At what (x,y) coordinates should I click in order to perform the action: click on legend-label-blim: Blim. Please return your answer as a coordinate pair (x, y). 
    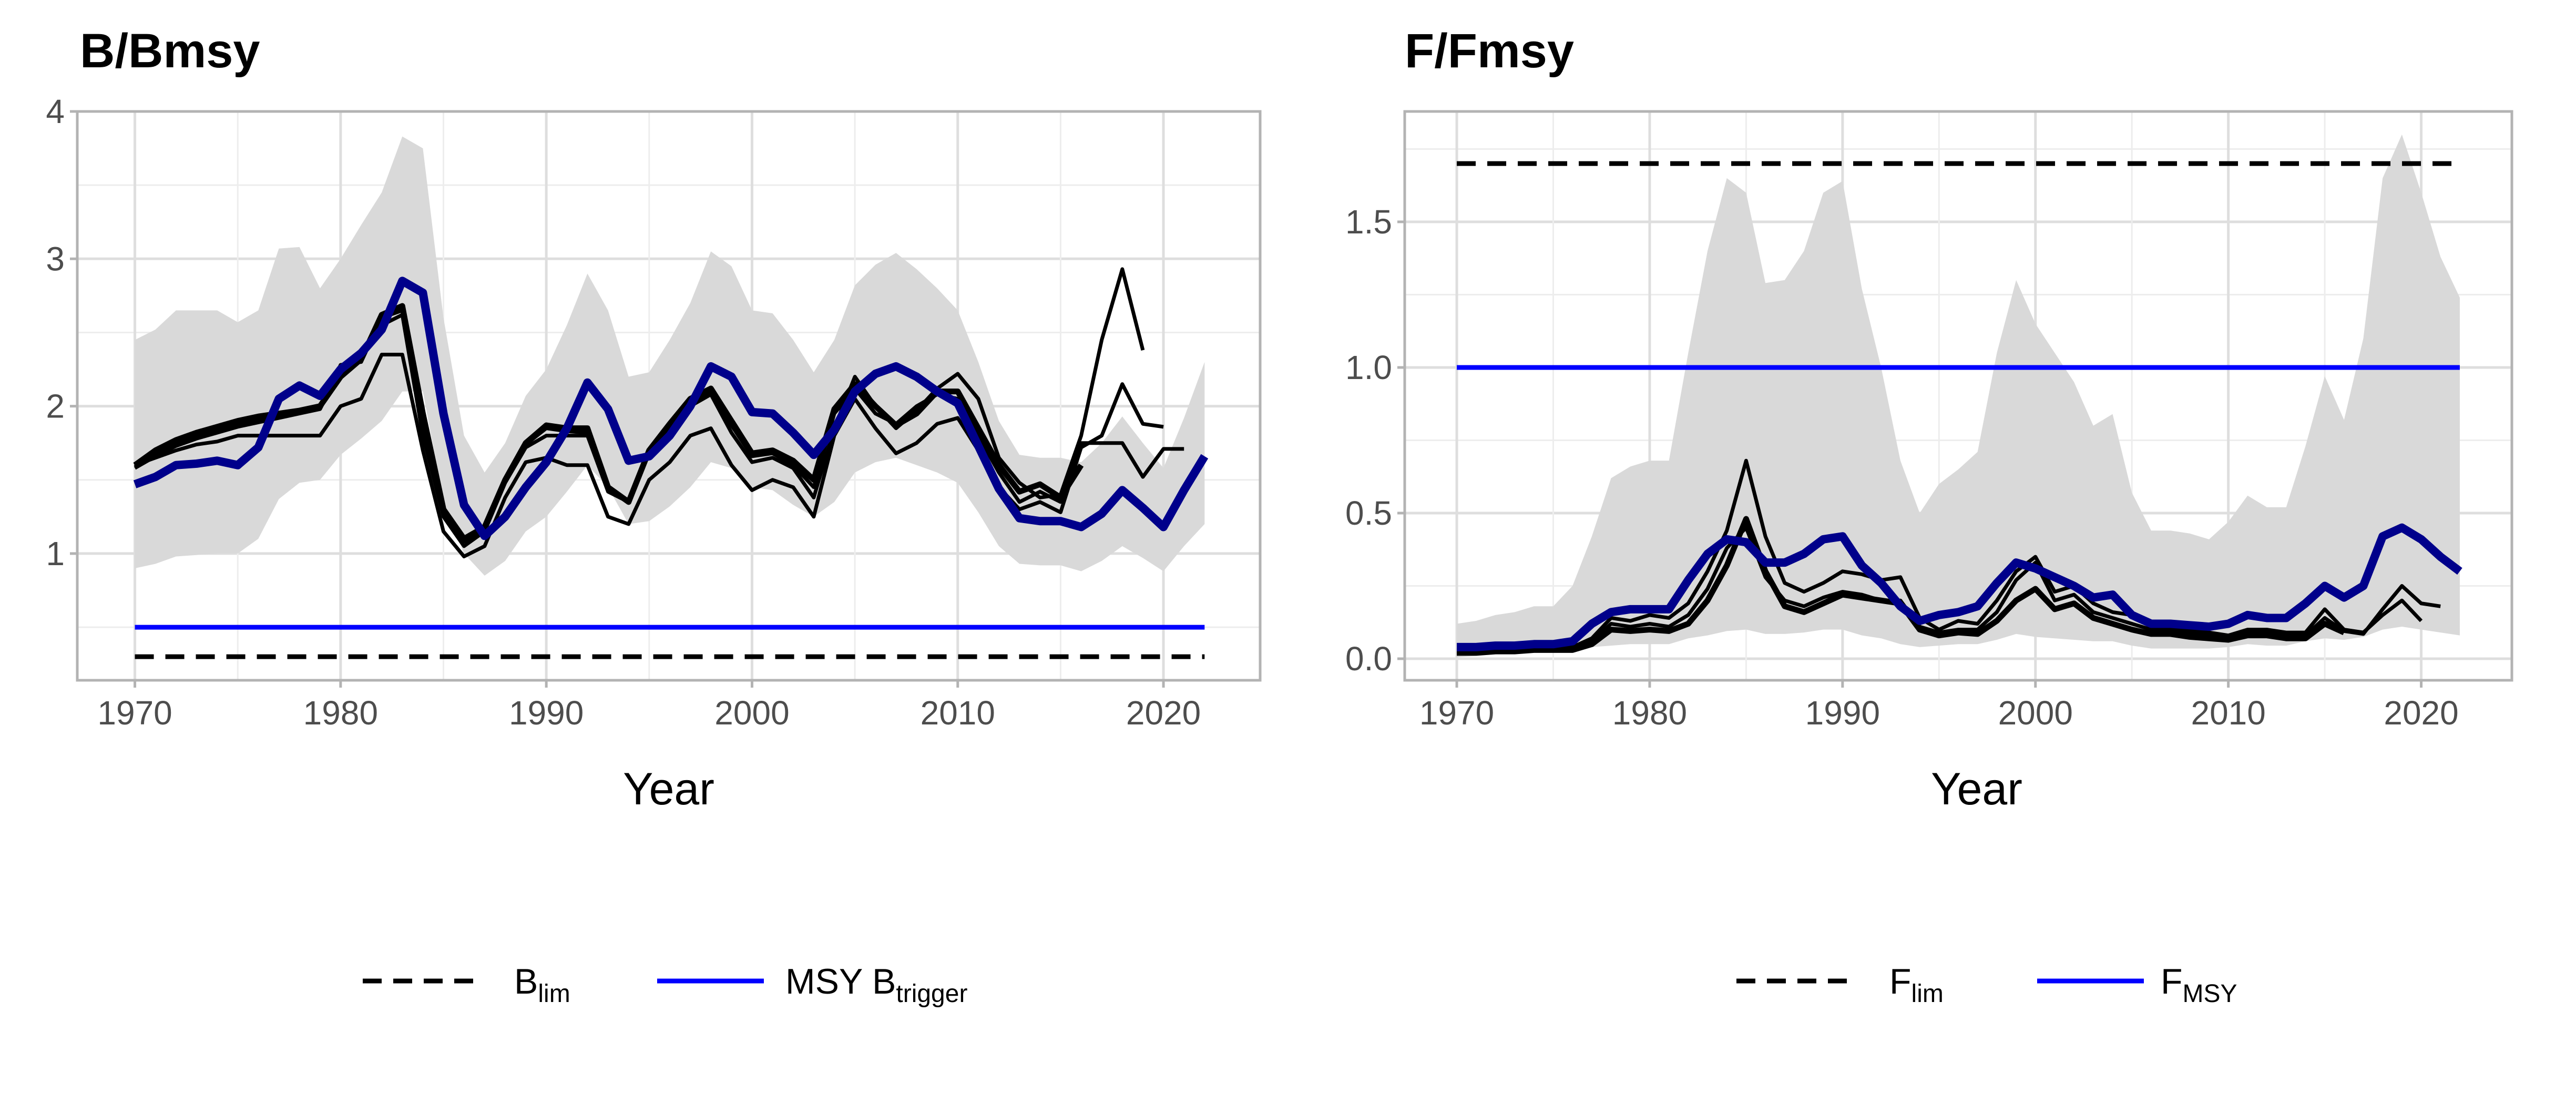
    Looking at the image, I should click on (542, 985).